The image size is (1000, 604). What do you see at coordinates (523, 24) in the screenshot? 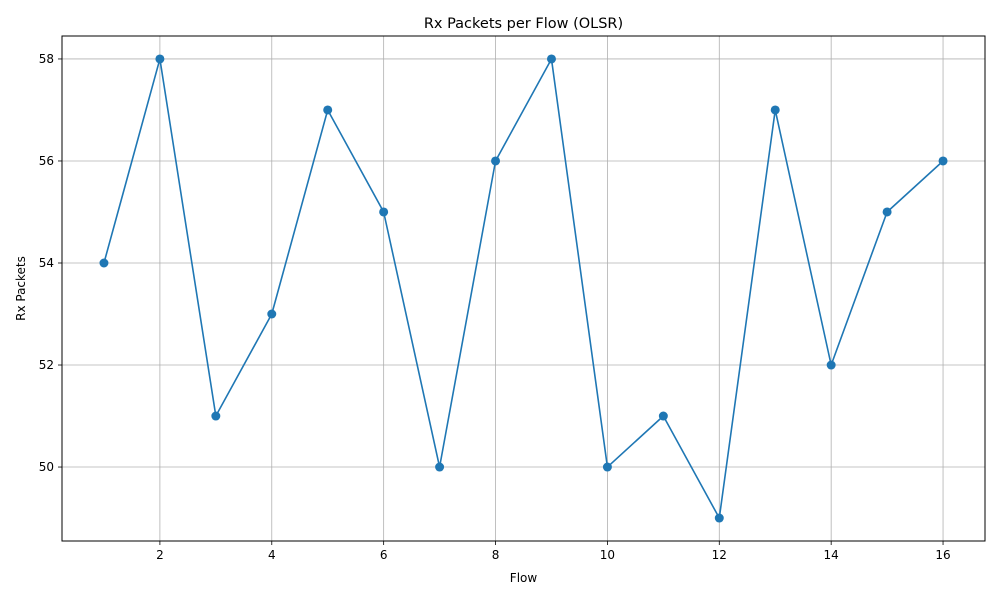
I see `chart-title: Rx Packets per Flow (OLSR)` at bounding box center [523, 24].